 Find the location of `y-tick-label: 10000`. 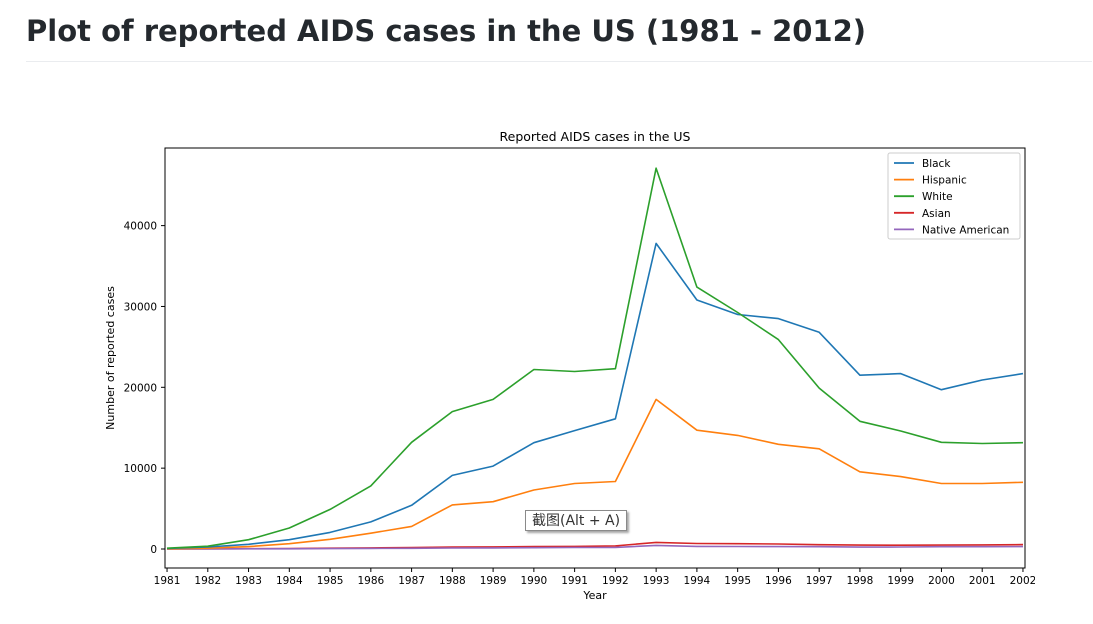

y-tick-label: 10000 is located at coordinates (140, 469).